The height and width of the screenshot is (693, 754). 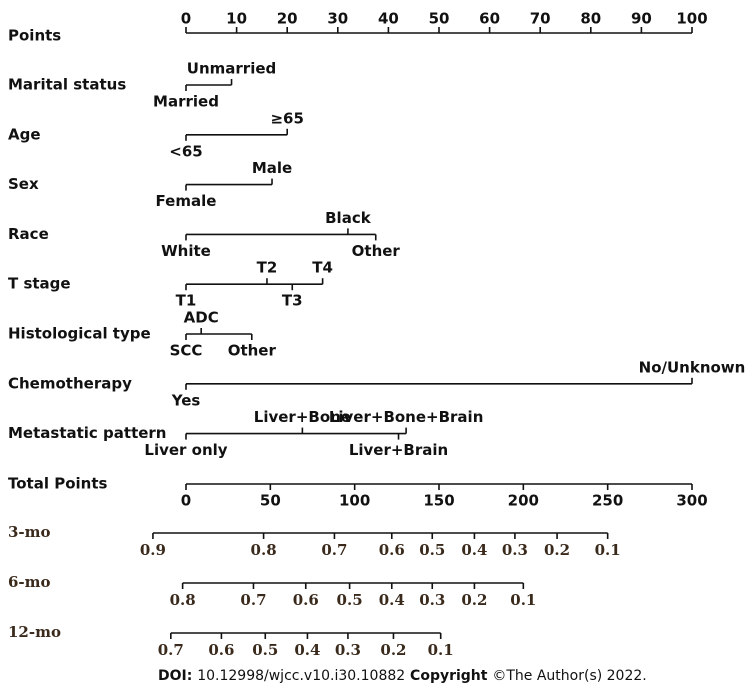 What do you see at coordinates (302, 417) in the screenshot?
I see `level-label: Liver+Bone` at bounding box center [302, 417].